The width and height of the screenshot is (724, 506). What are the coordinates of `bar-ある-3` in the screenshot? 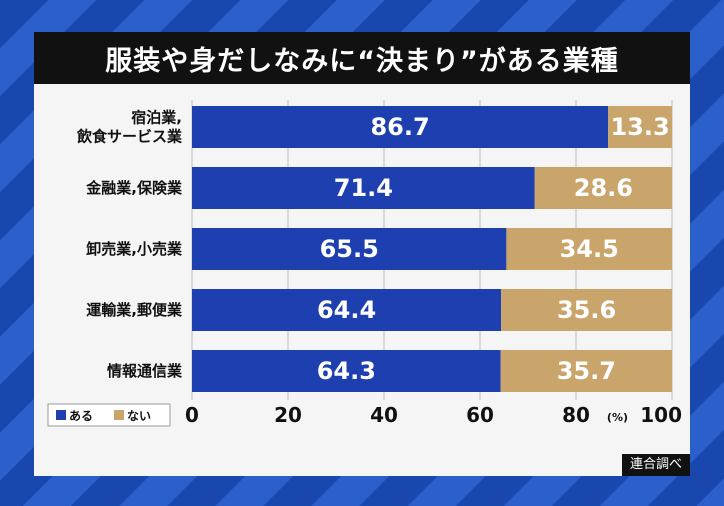 It's located at (347, 310).